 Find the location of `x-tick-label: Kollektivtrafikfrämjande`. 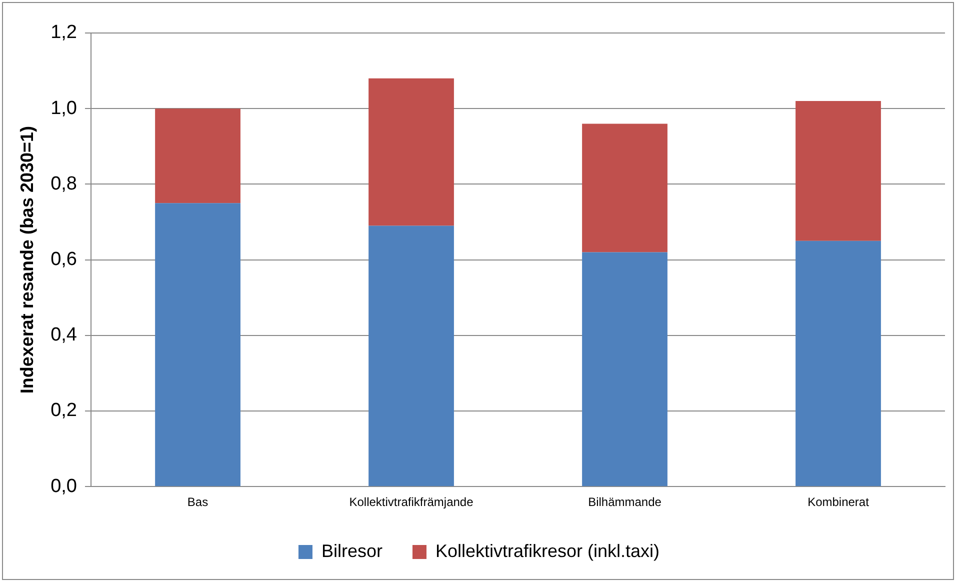

x-tick-label: Kollektivtrafikfrämjande is located at coordinates (411, 502).